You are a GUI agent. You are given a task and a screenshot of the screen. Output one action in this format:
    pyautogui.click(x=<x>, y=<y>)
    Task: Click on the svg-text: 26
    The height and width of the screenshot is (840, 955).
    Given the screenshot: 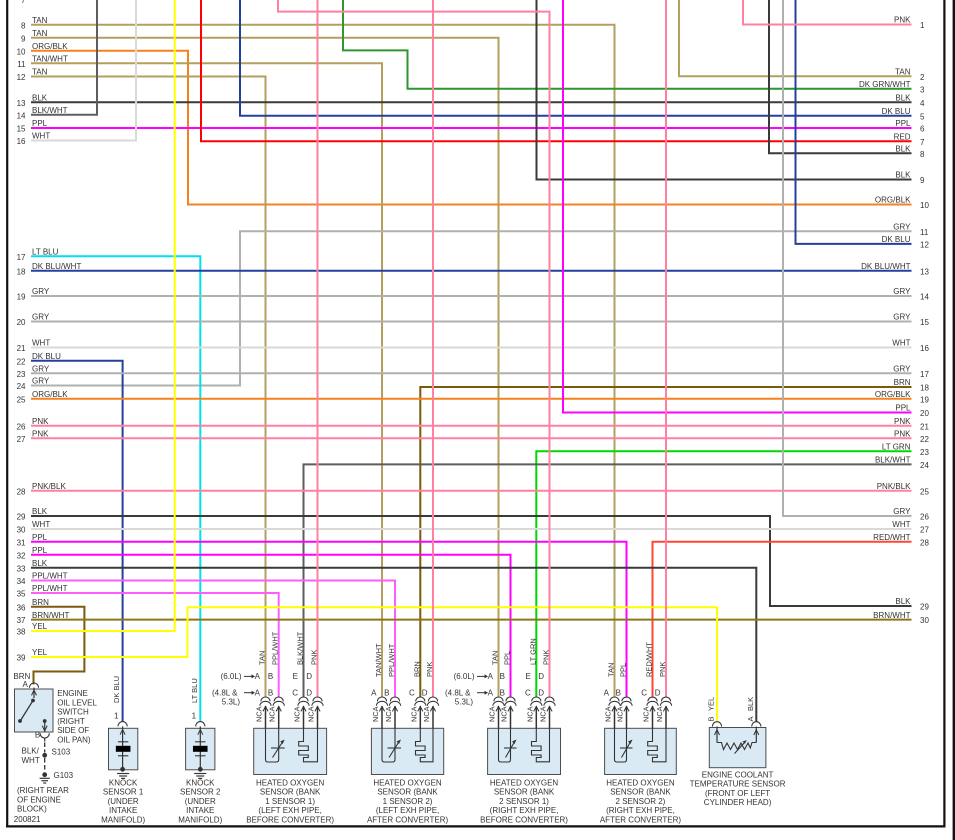 What is the action you would take?
    pyautogui.click(x=21, y=426)
    